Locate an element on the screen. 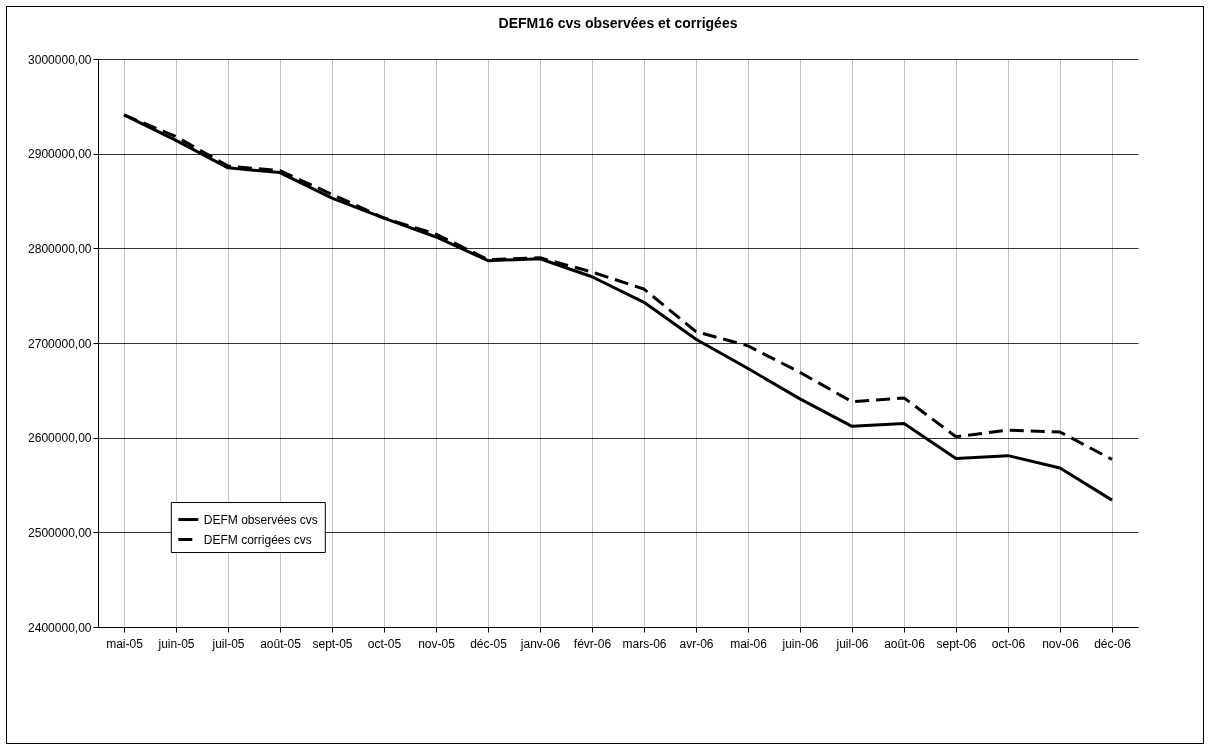 The image size is (1213, 753). x-tick-label: juin-05 is located at coordinates (176, 643).